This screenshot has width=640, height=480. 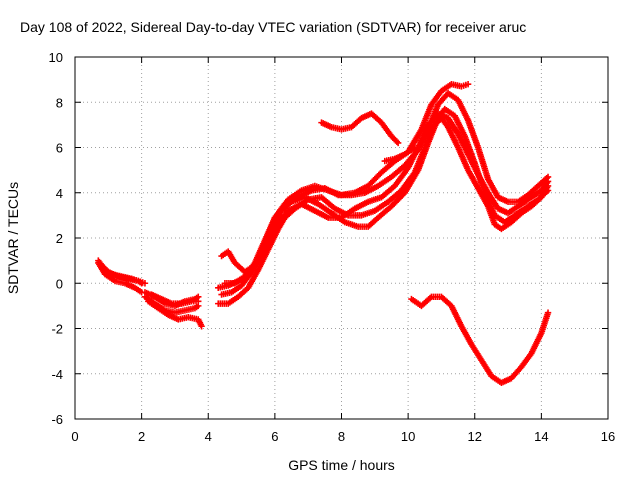 What do you see at coordinates (480, 339) in the screenshot?
I see `series-track-lower` at bounding box center [480, 339].